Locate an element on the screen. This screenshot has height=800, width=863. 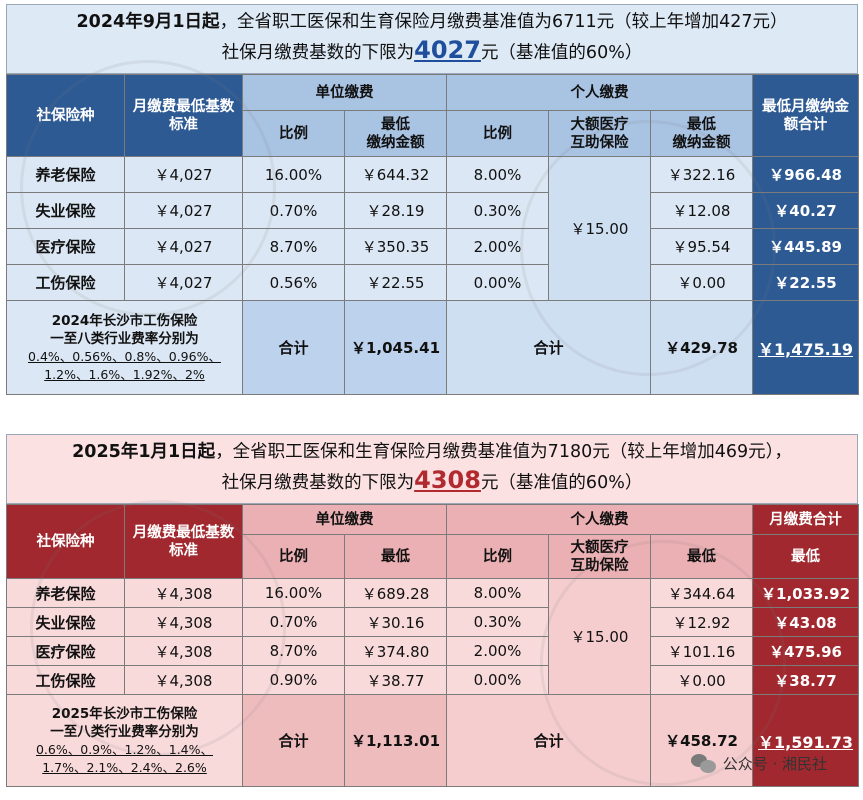
row-personal-rate: 8.00% is located at coordinates (497, 593).